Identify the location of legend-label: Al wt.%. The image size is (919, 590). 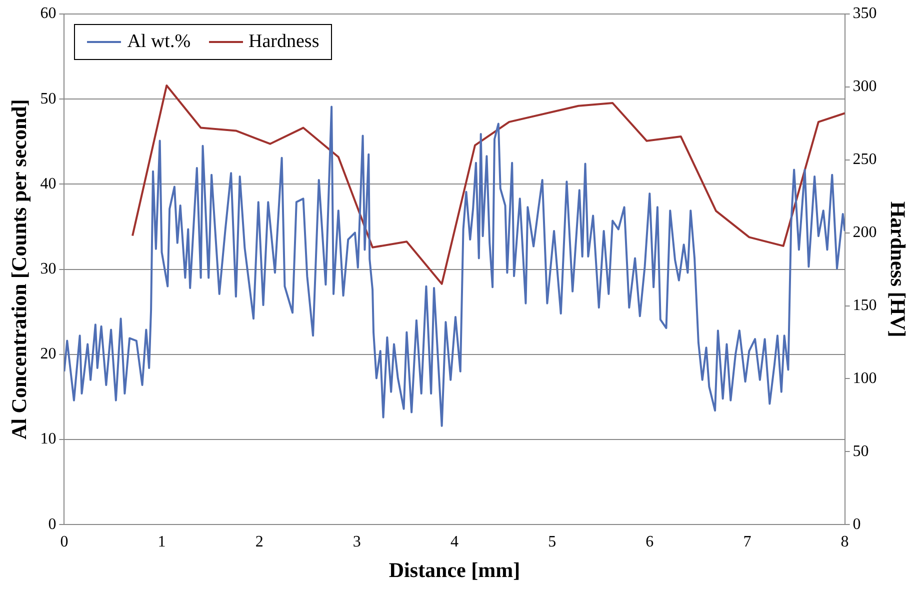
(159, 42).